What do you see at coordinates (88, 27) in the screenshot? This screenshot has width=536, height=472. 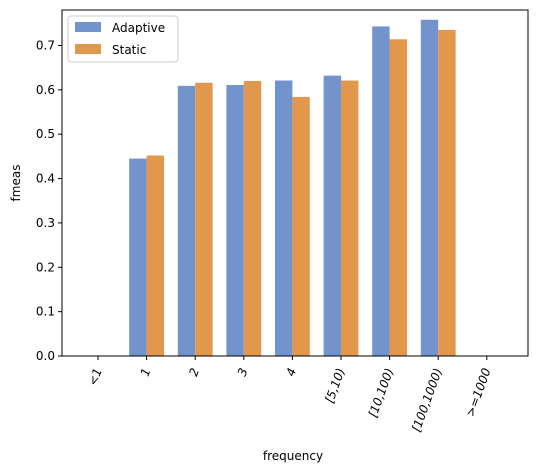 I see `legend-swatch-adaptive` at bounding box center [88, 27].